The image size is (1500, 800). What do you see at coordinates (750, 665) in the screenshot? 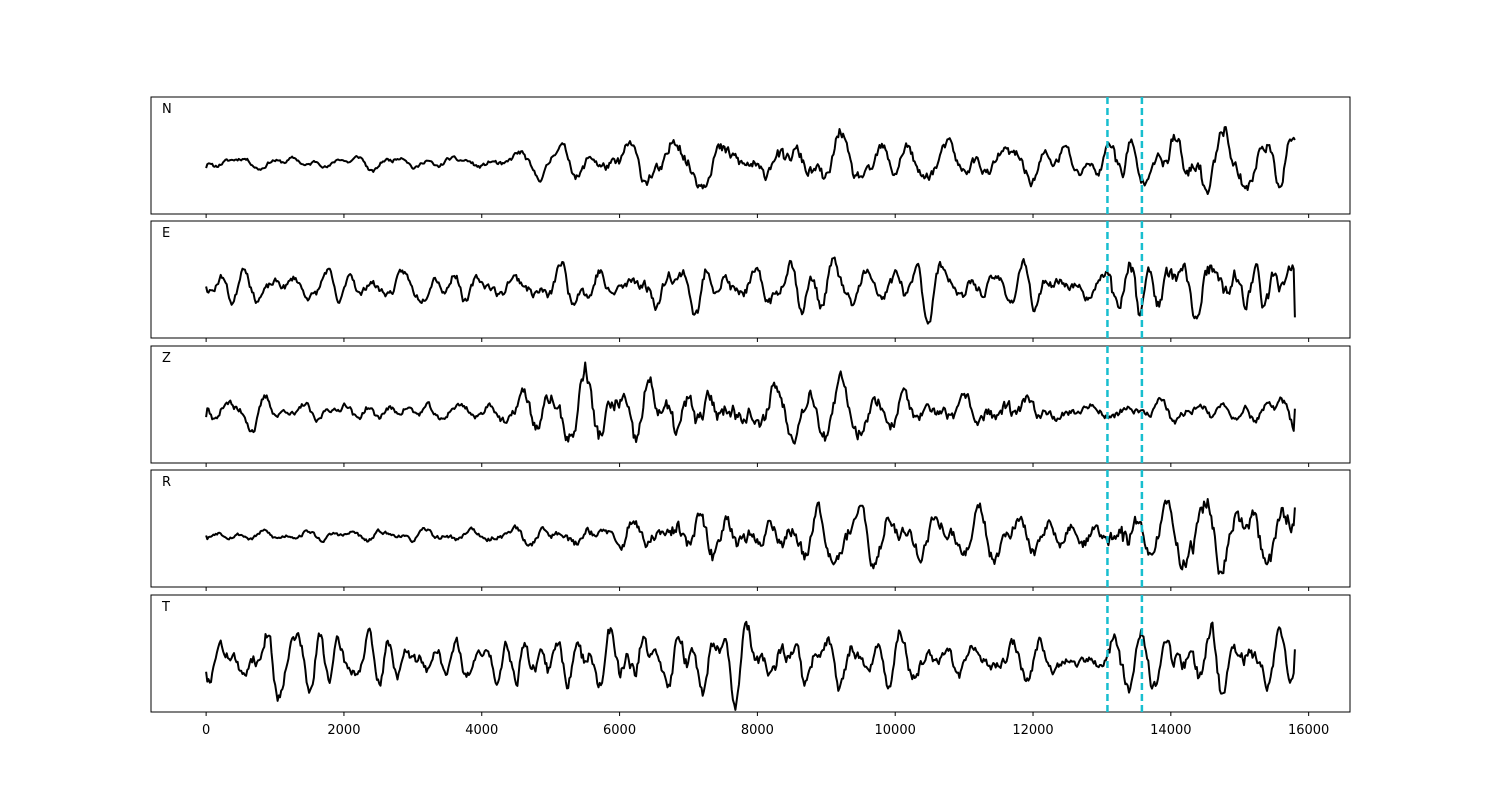
I see `trace-t` at bounding box center [750, 665].